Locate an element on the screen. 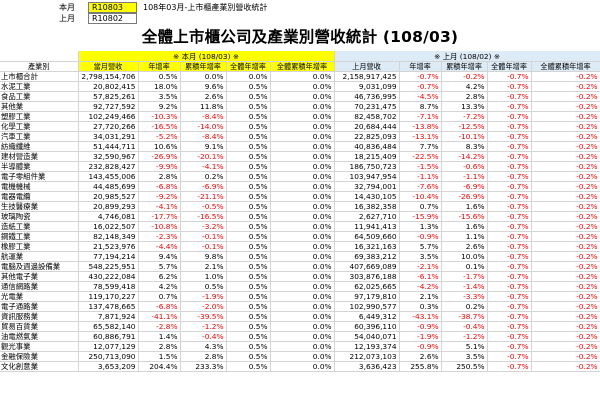 The image size is (600, 408). value-cell: 20,684,444 is located at coordinates (367, 126).